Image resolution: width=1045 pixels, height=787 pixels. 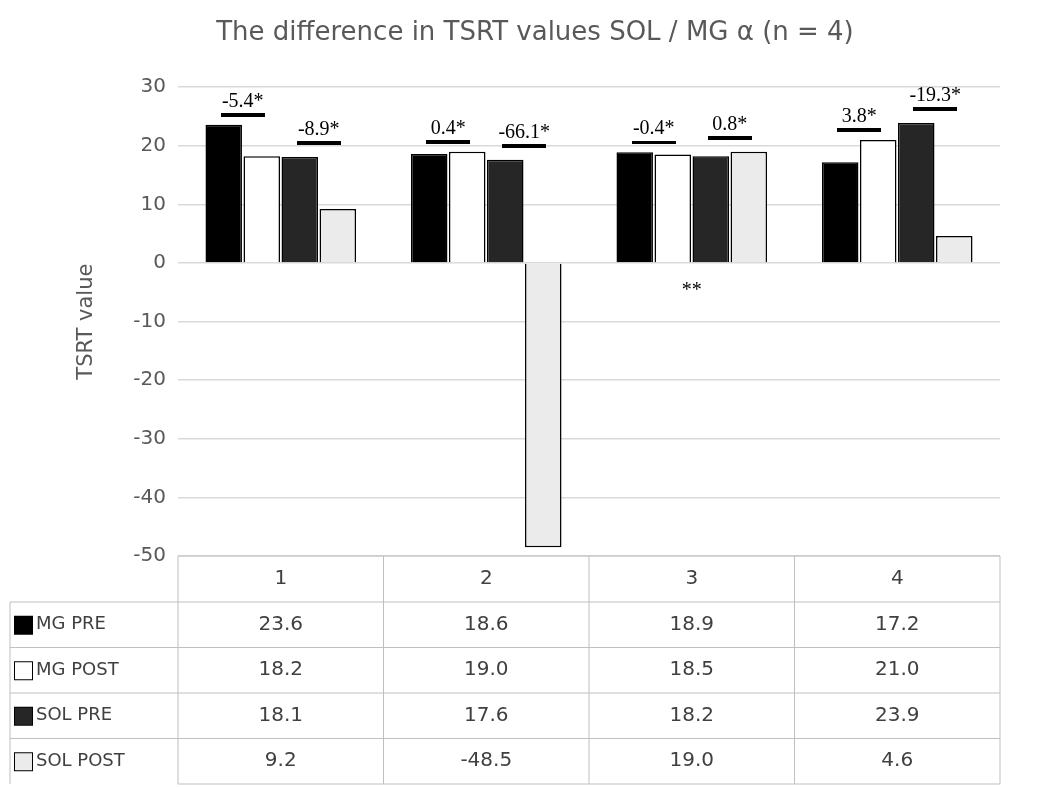 What do you see at coordinates (149, 378) in the screenshot?
I see `y-tick-label: -20` at bounding box center [149, 378].